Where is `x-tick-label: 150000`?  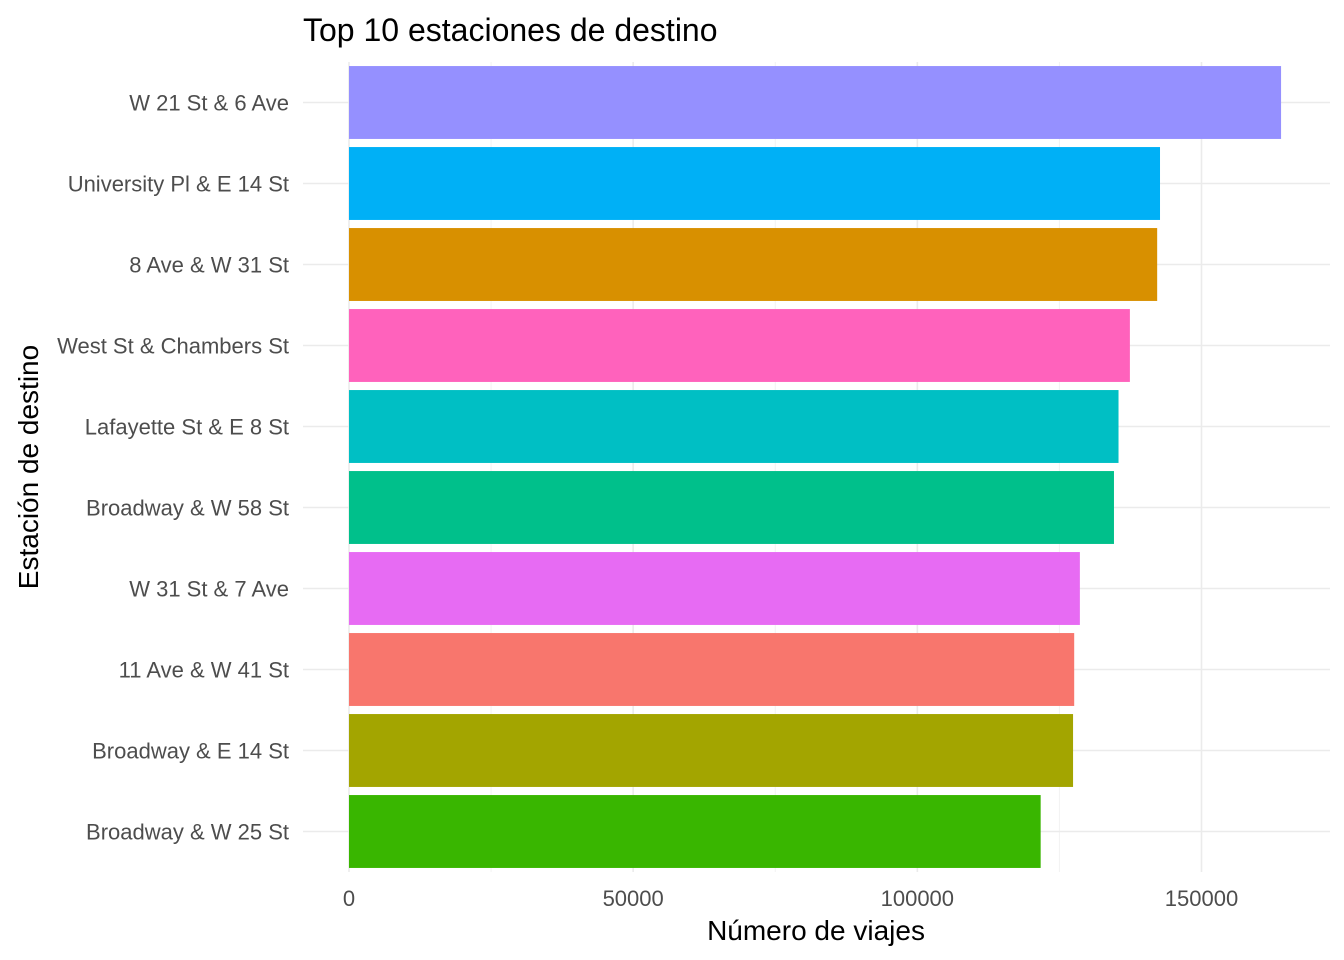 x-tick-label: 150000 is located at coordinates (1201, 898).